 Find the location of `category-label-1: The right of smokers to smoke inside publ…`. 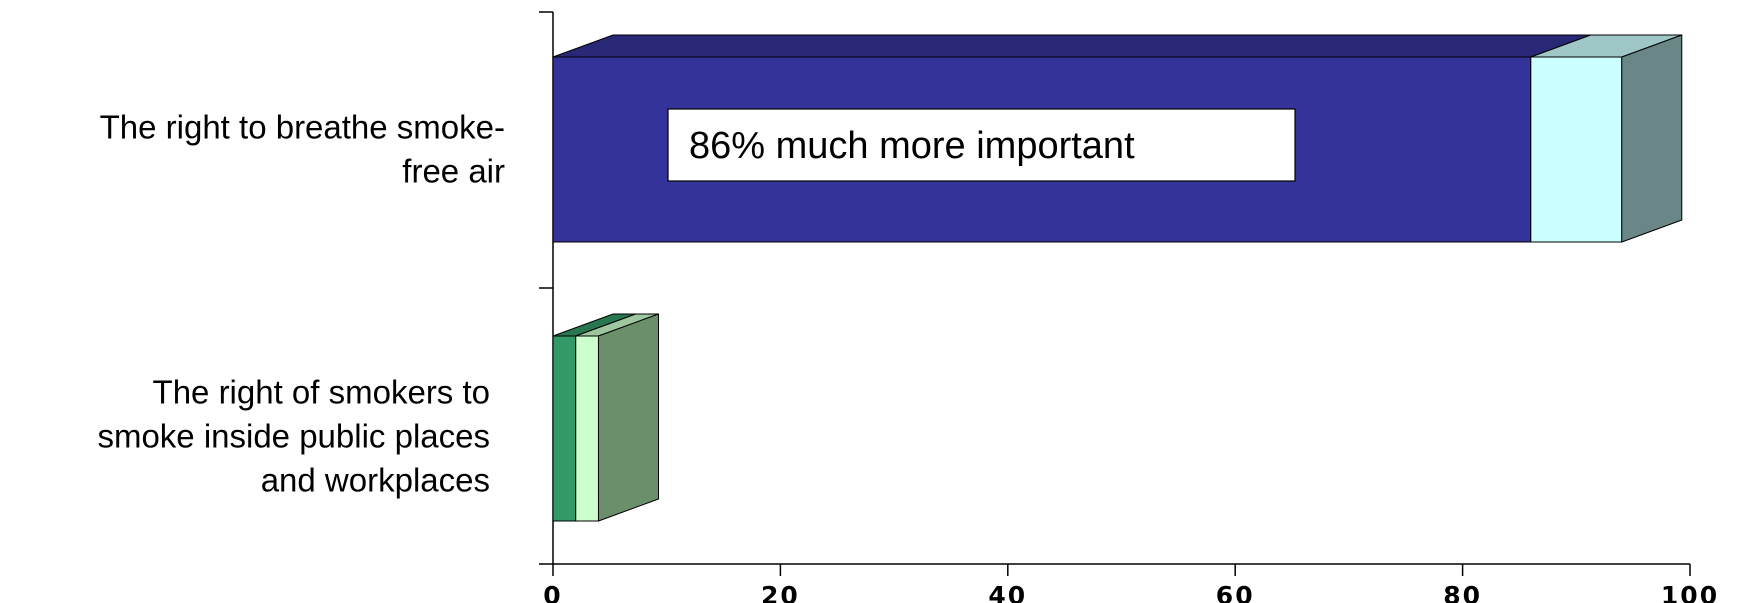

category-label-1: The right of smokers to smoke inside publ… is located at coordinates (293, 436).